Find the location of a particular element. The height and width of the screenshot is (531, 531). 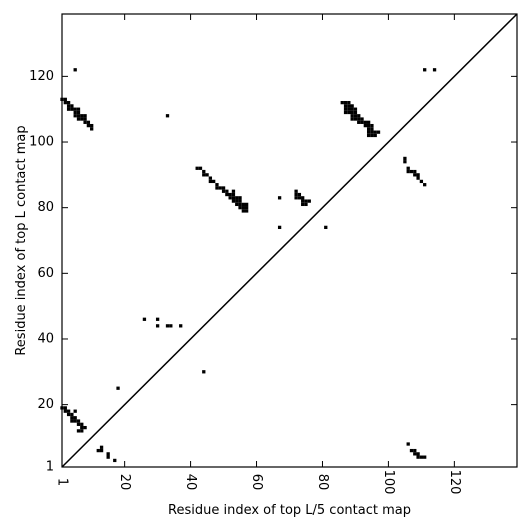

x-tick-label: 80 is located at coordinates (322, 482).